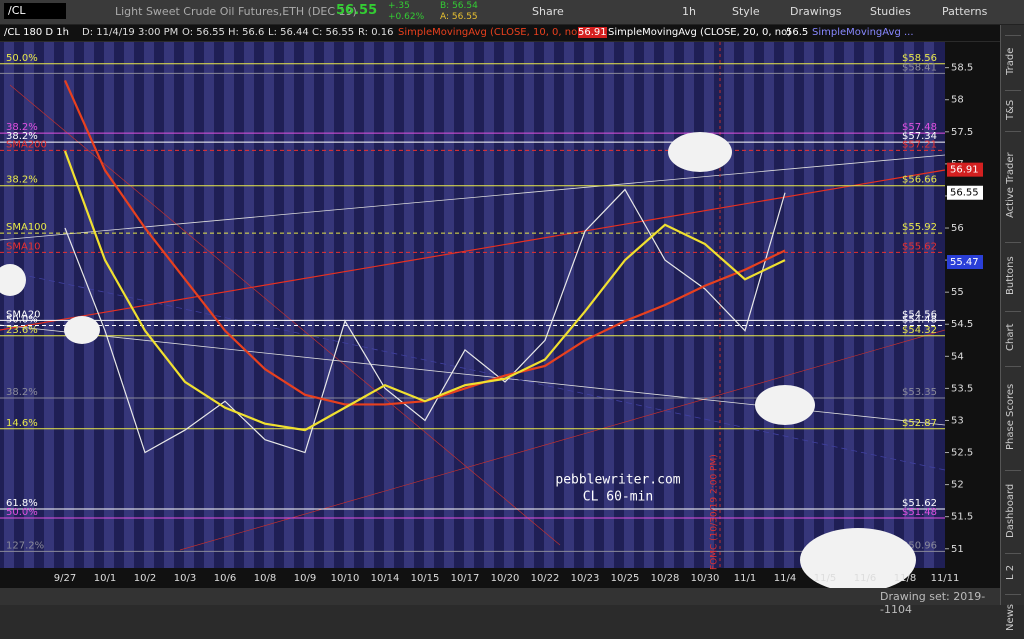 The height and width of the screenshot is (639, 1024). I want to click on footer: Drawing set: 2019--1104, so click(500, 602).